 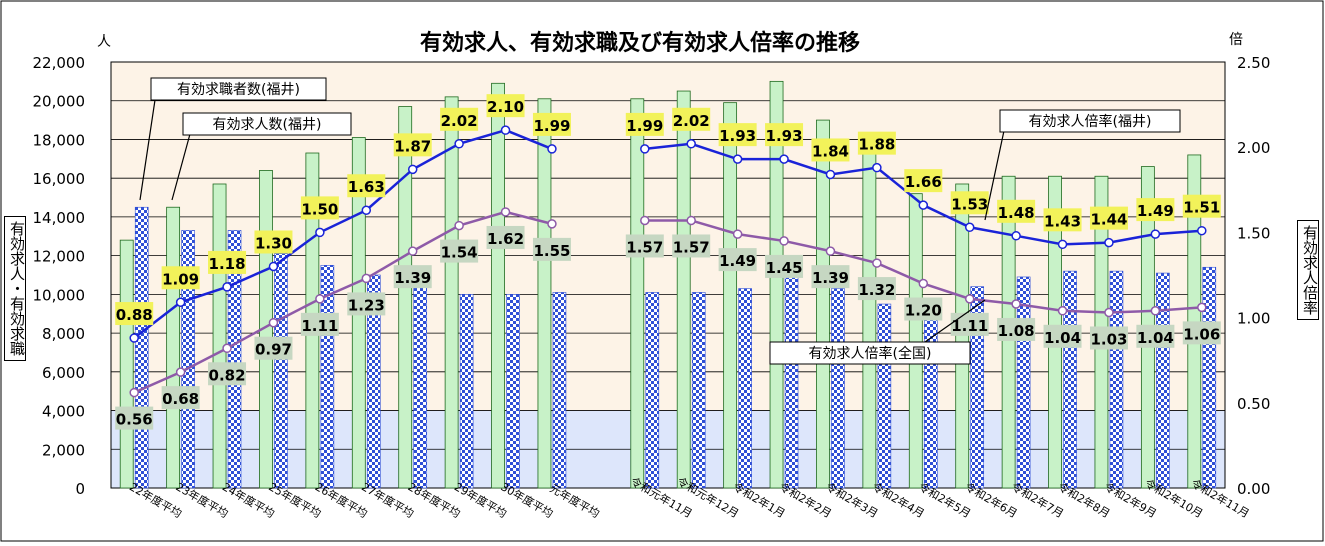 I want to click on national-ratio-label: 1.06, so click(x=1201, y=334).